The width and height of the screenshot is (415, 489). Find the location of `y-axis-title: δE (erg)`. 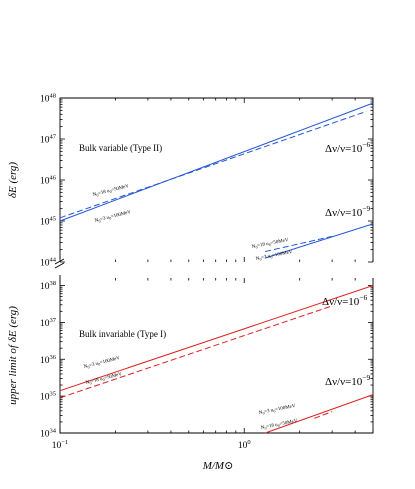

y-axis-title: δE (erg) is located at coordinates (13, 180).